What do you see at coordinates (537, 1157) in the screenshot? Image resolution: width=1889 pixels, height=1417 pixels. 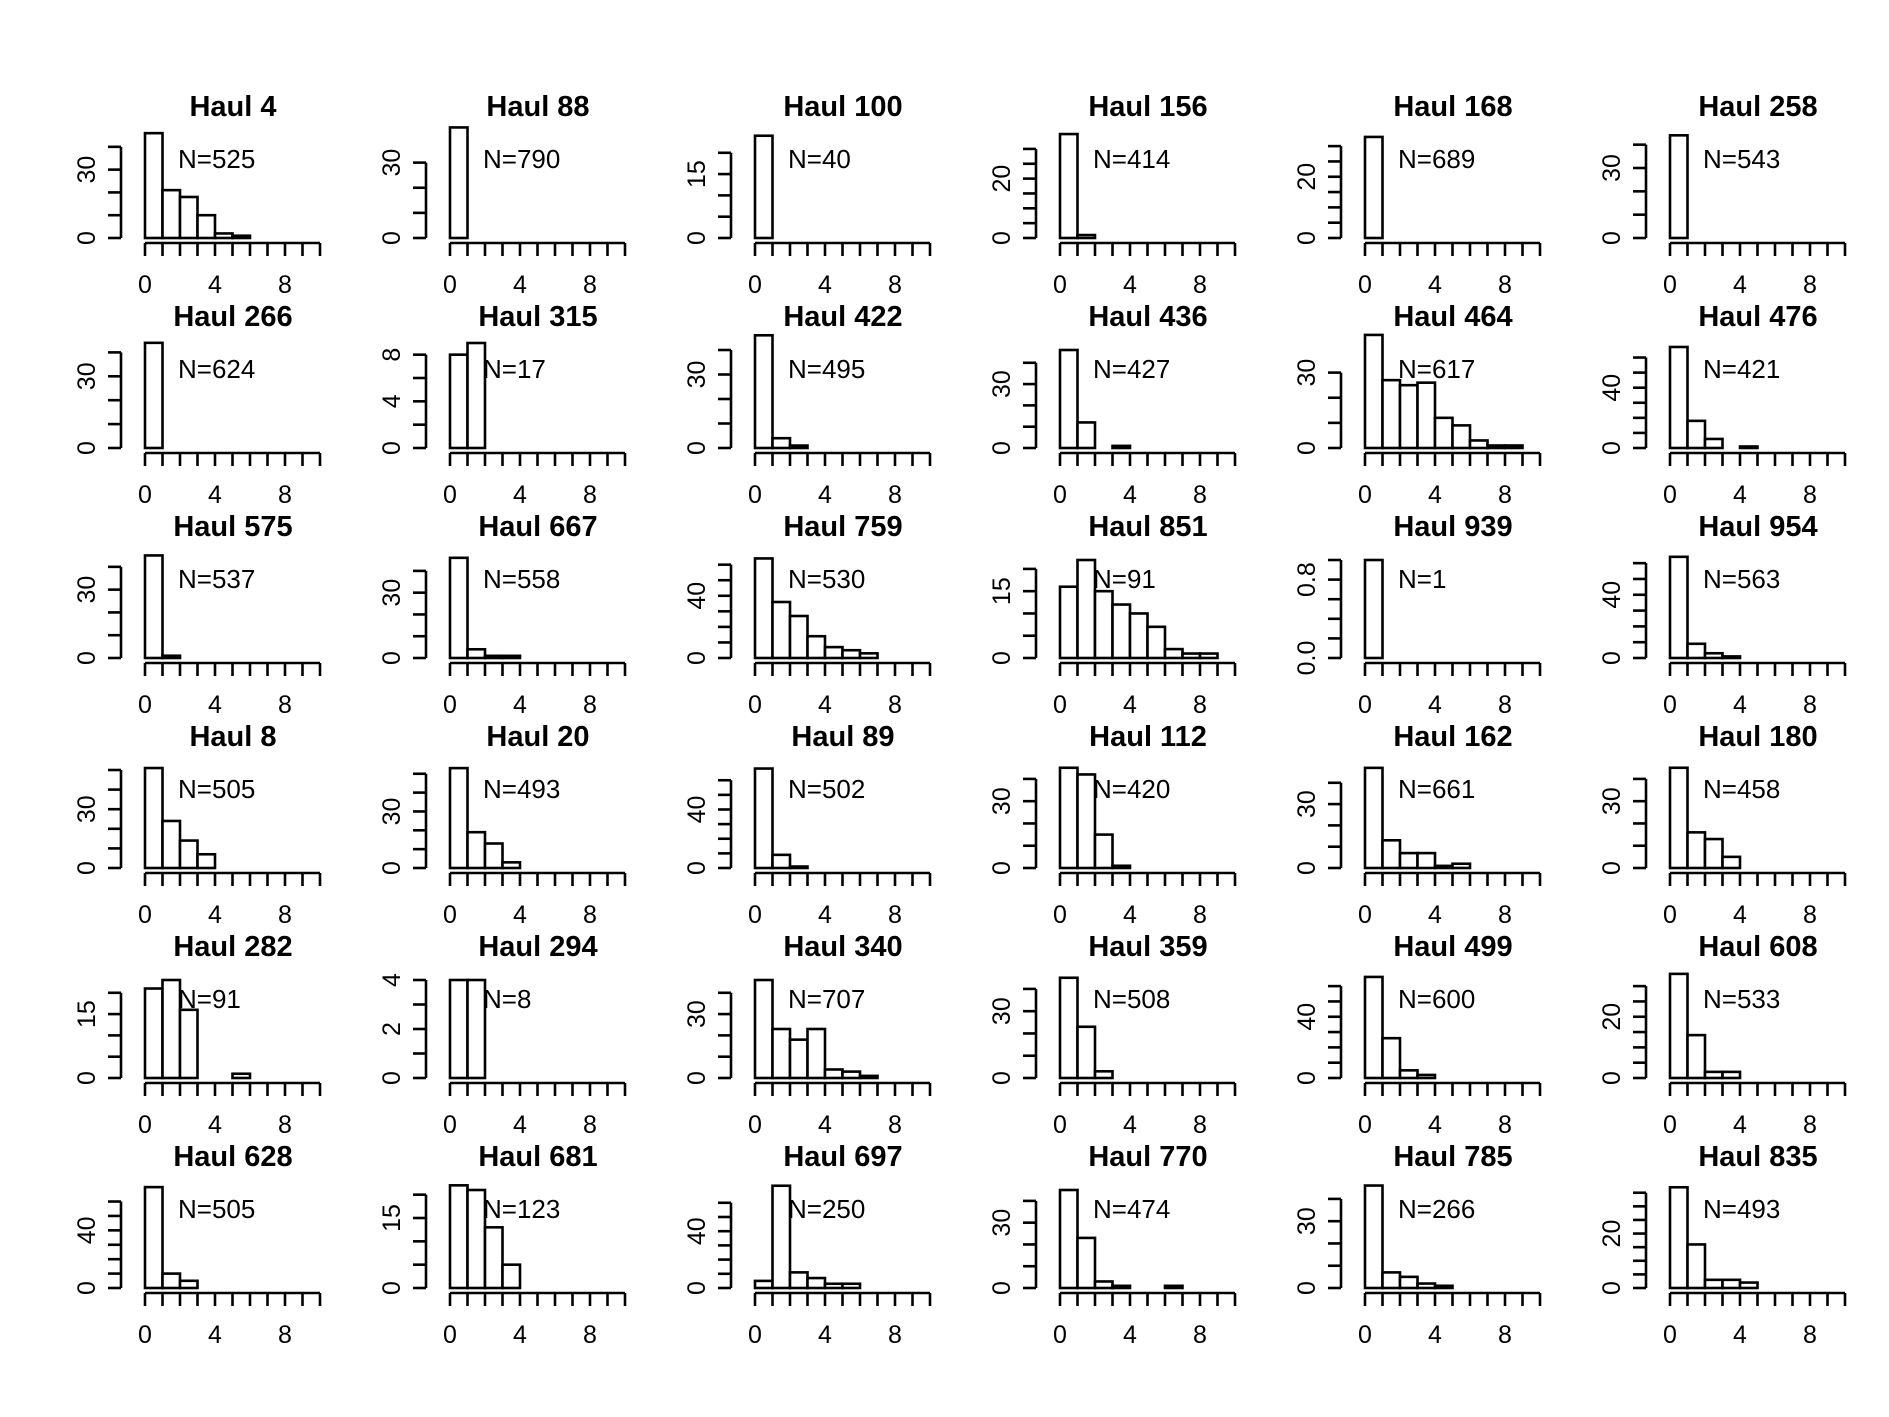 I see `panel-title: Haul 681` at bounding box center [537, 1157].